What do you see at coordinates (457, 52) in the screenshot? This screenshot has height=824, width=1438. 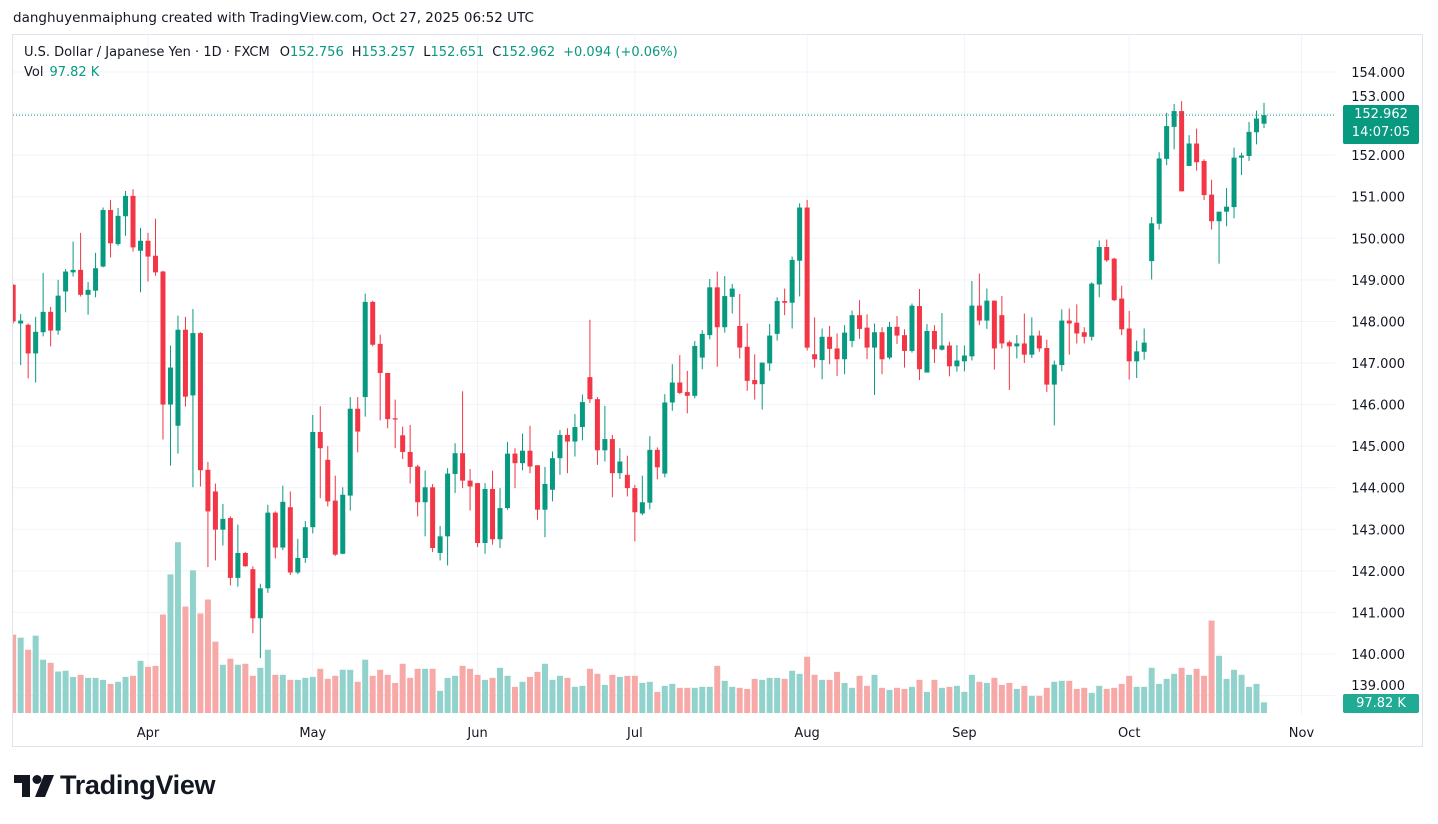 I see `low-value: 152.651` at bounding box center [457, 52].